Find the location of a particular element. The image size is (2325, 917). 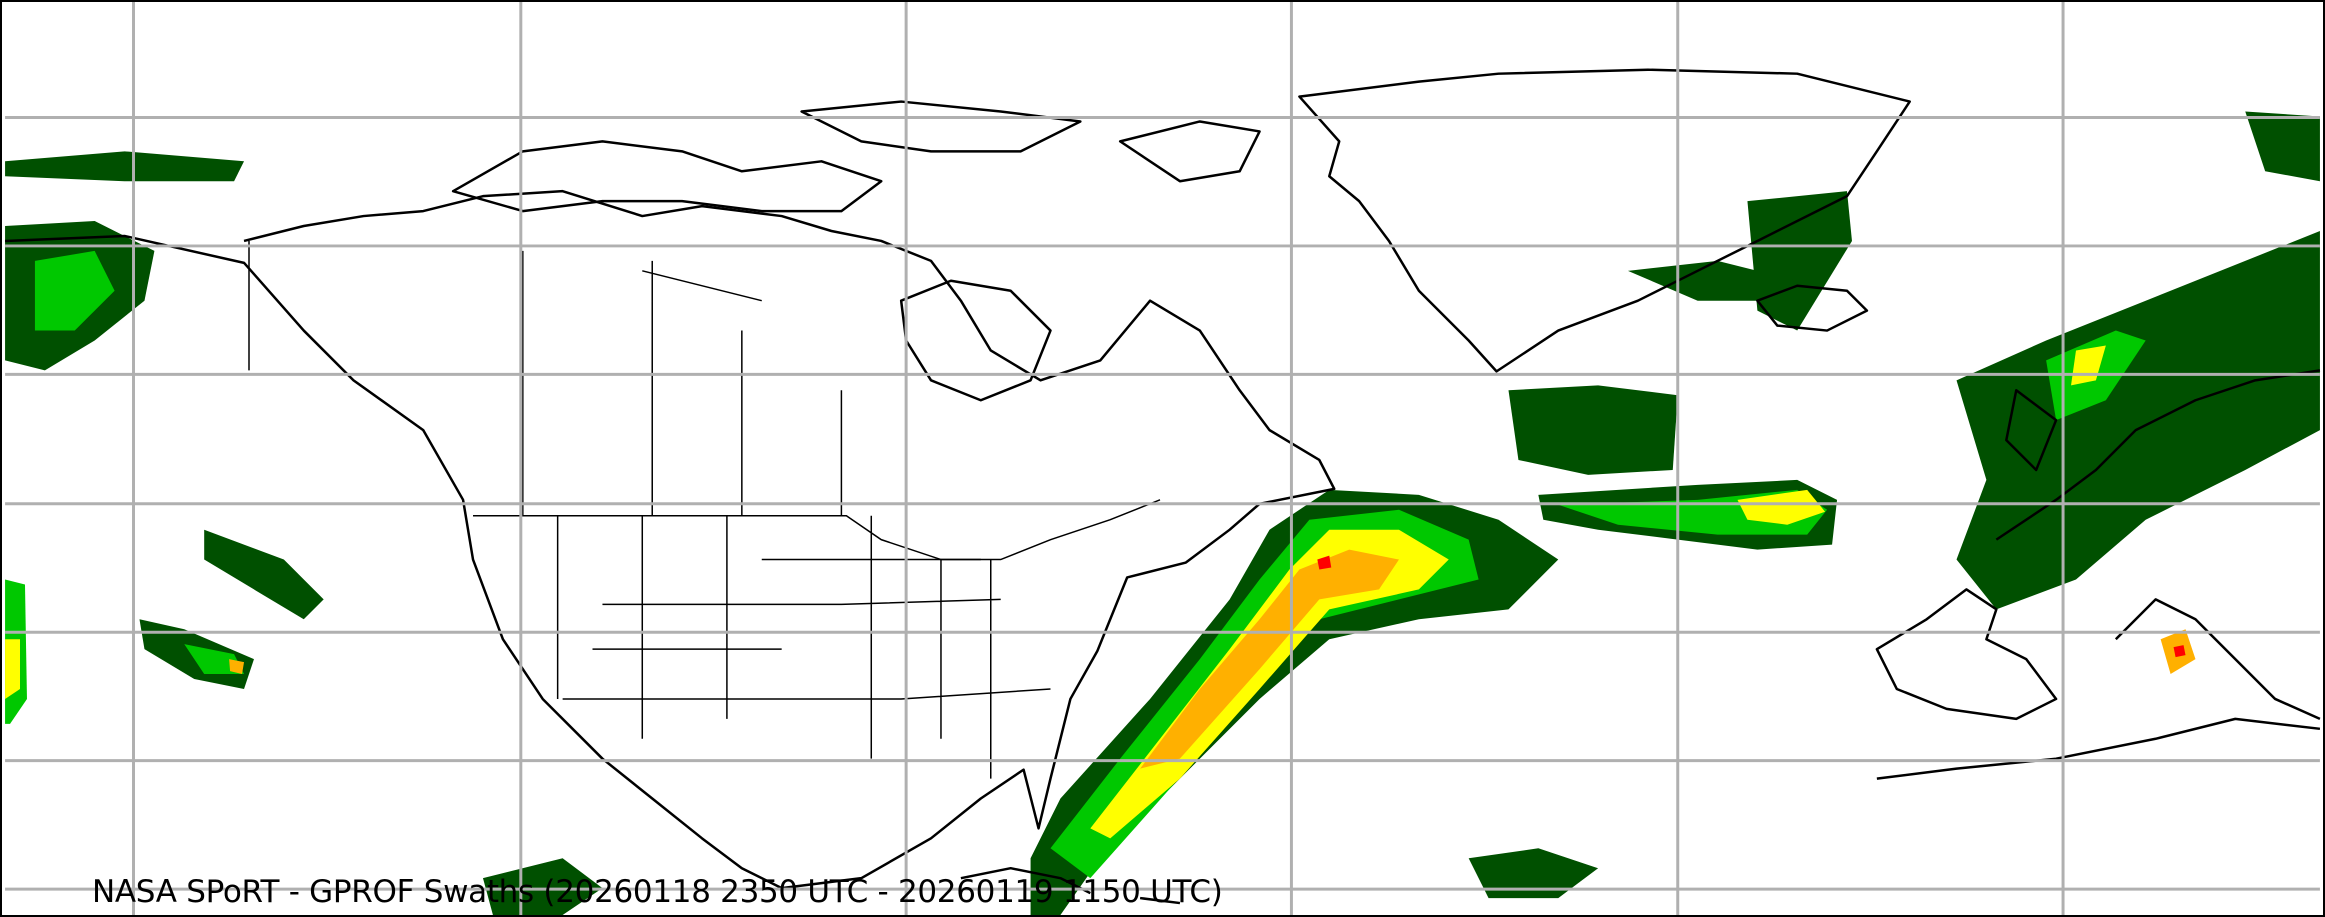

precip-denmark-strait is located at coordinates (1712, 280).